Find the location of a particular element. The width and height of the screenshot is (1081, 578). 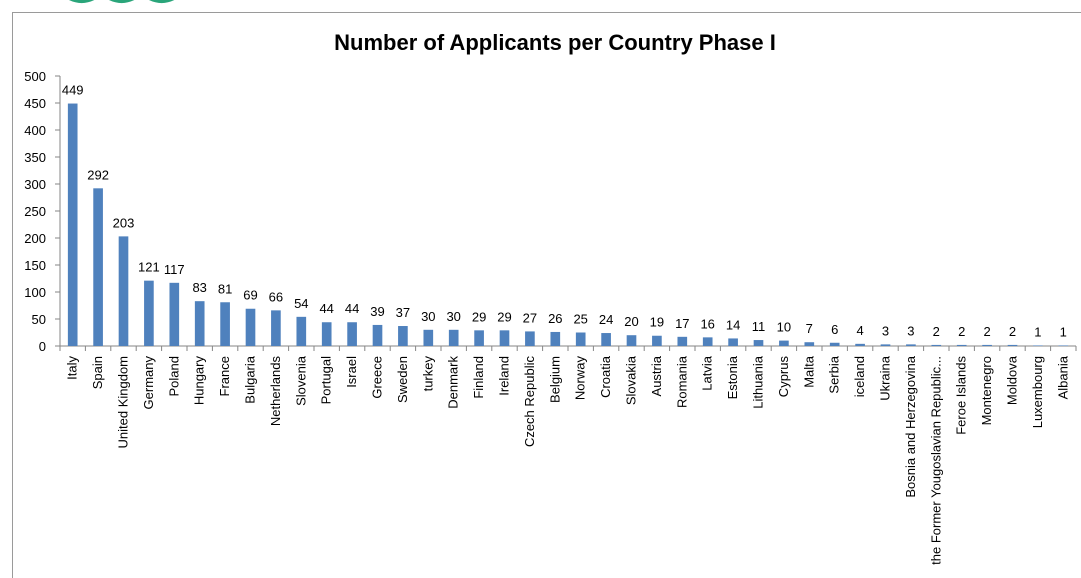

x-tick-label: Hungary is located at coordinates (199, 381).